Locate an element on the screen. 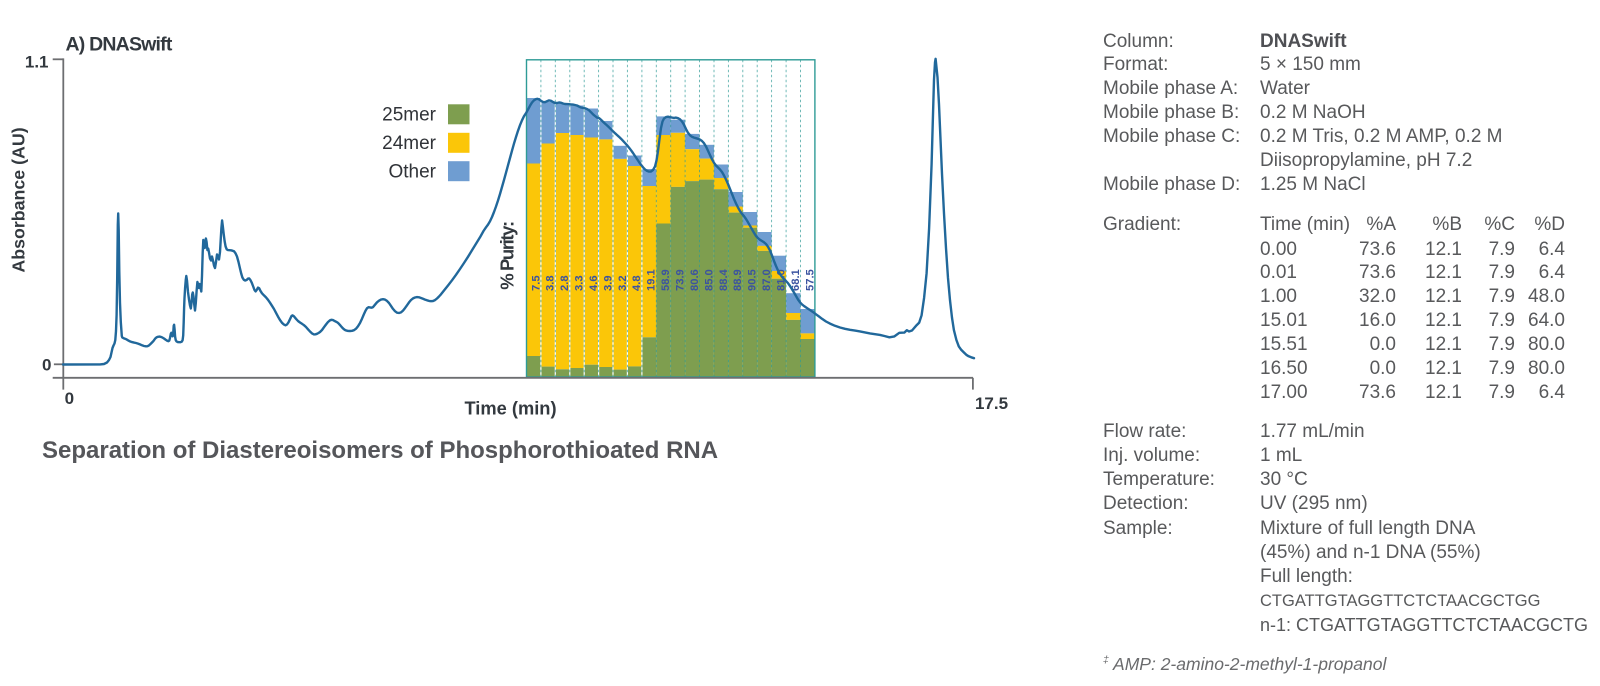  svg-text: 19.1 is located at coordinates (652, 280).